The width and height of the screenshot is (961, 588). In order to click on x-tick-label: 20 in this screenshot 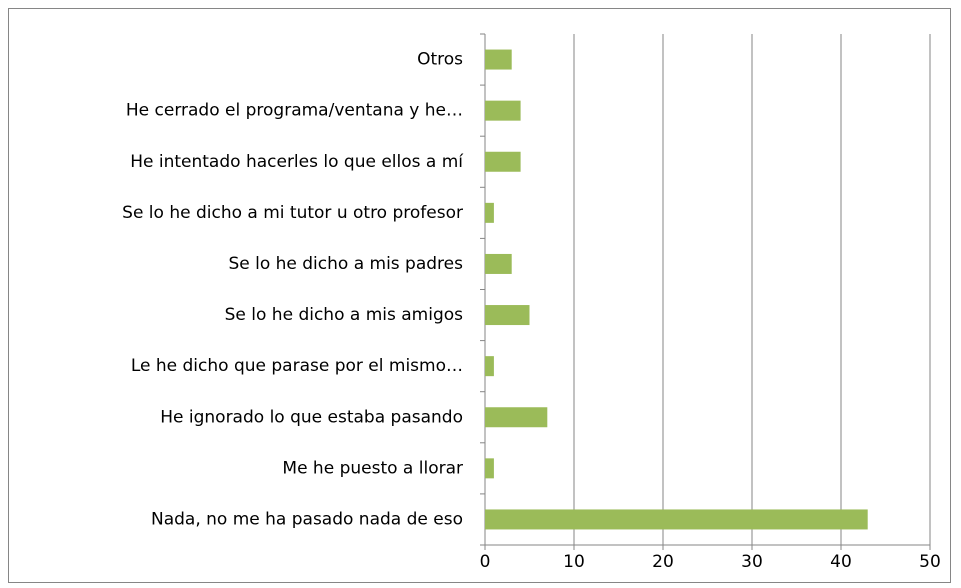, I will do `click(663, 562)`.